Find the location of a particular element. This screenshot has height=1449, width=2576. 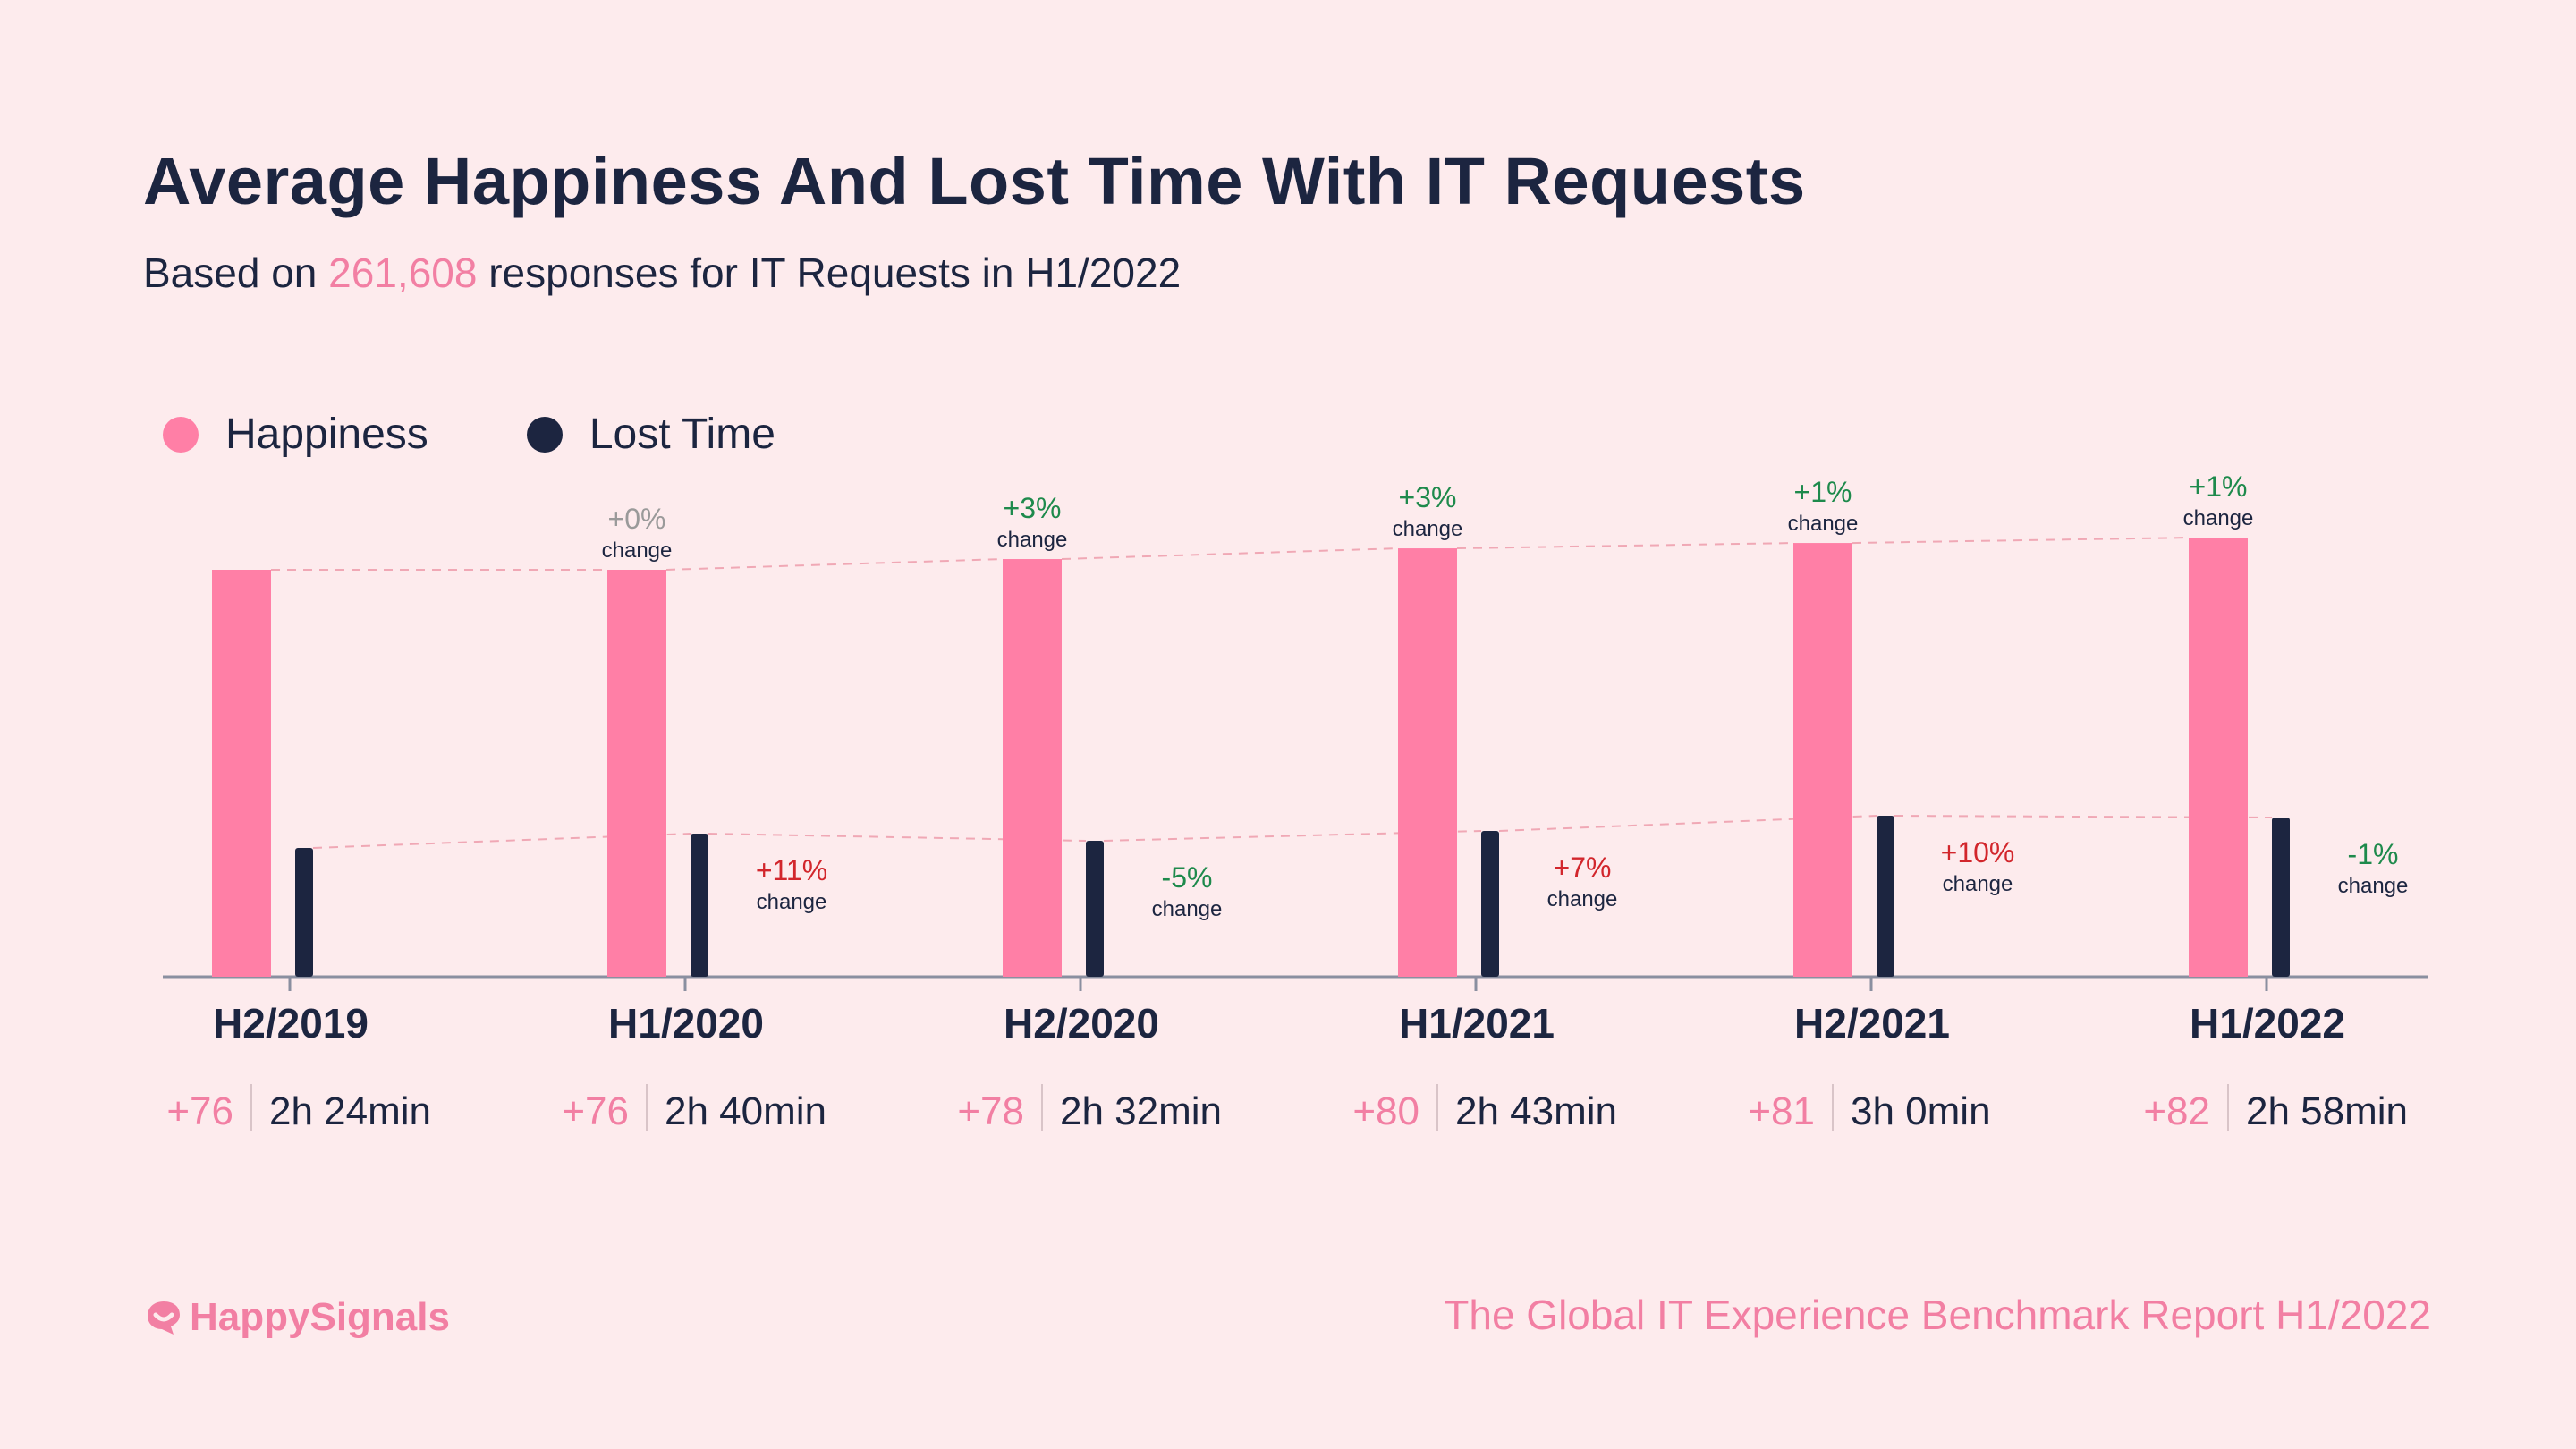

lost-time-value-label: 2h 32min is located at coordinates (1141, 1111).